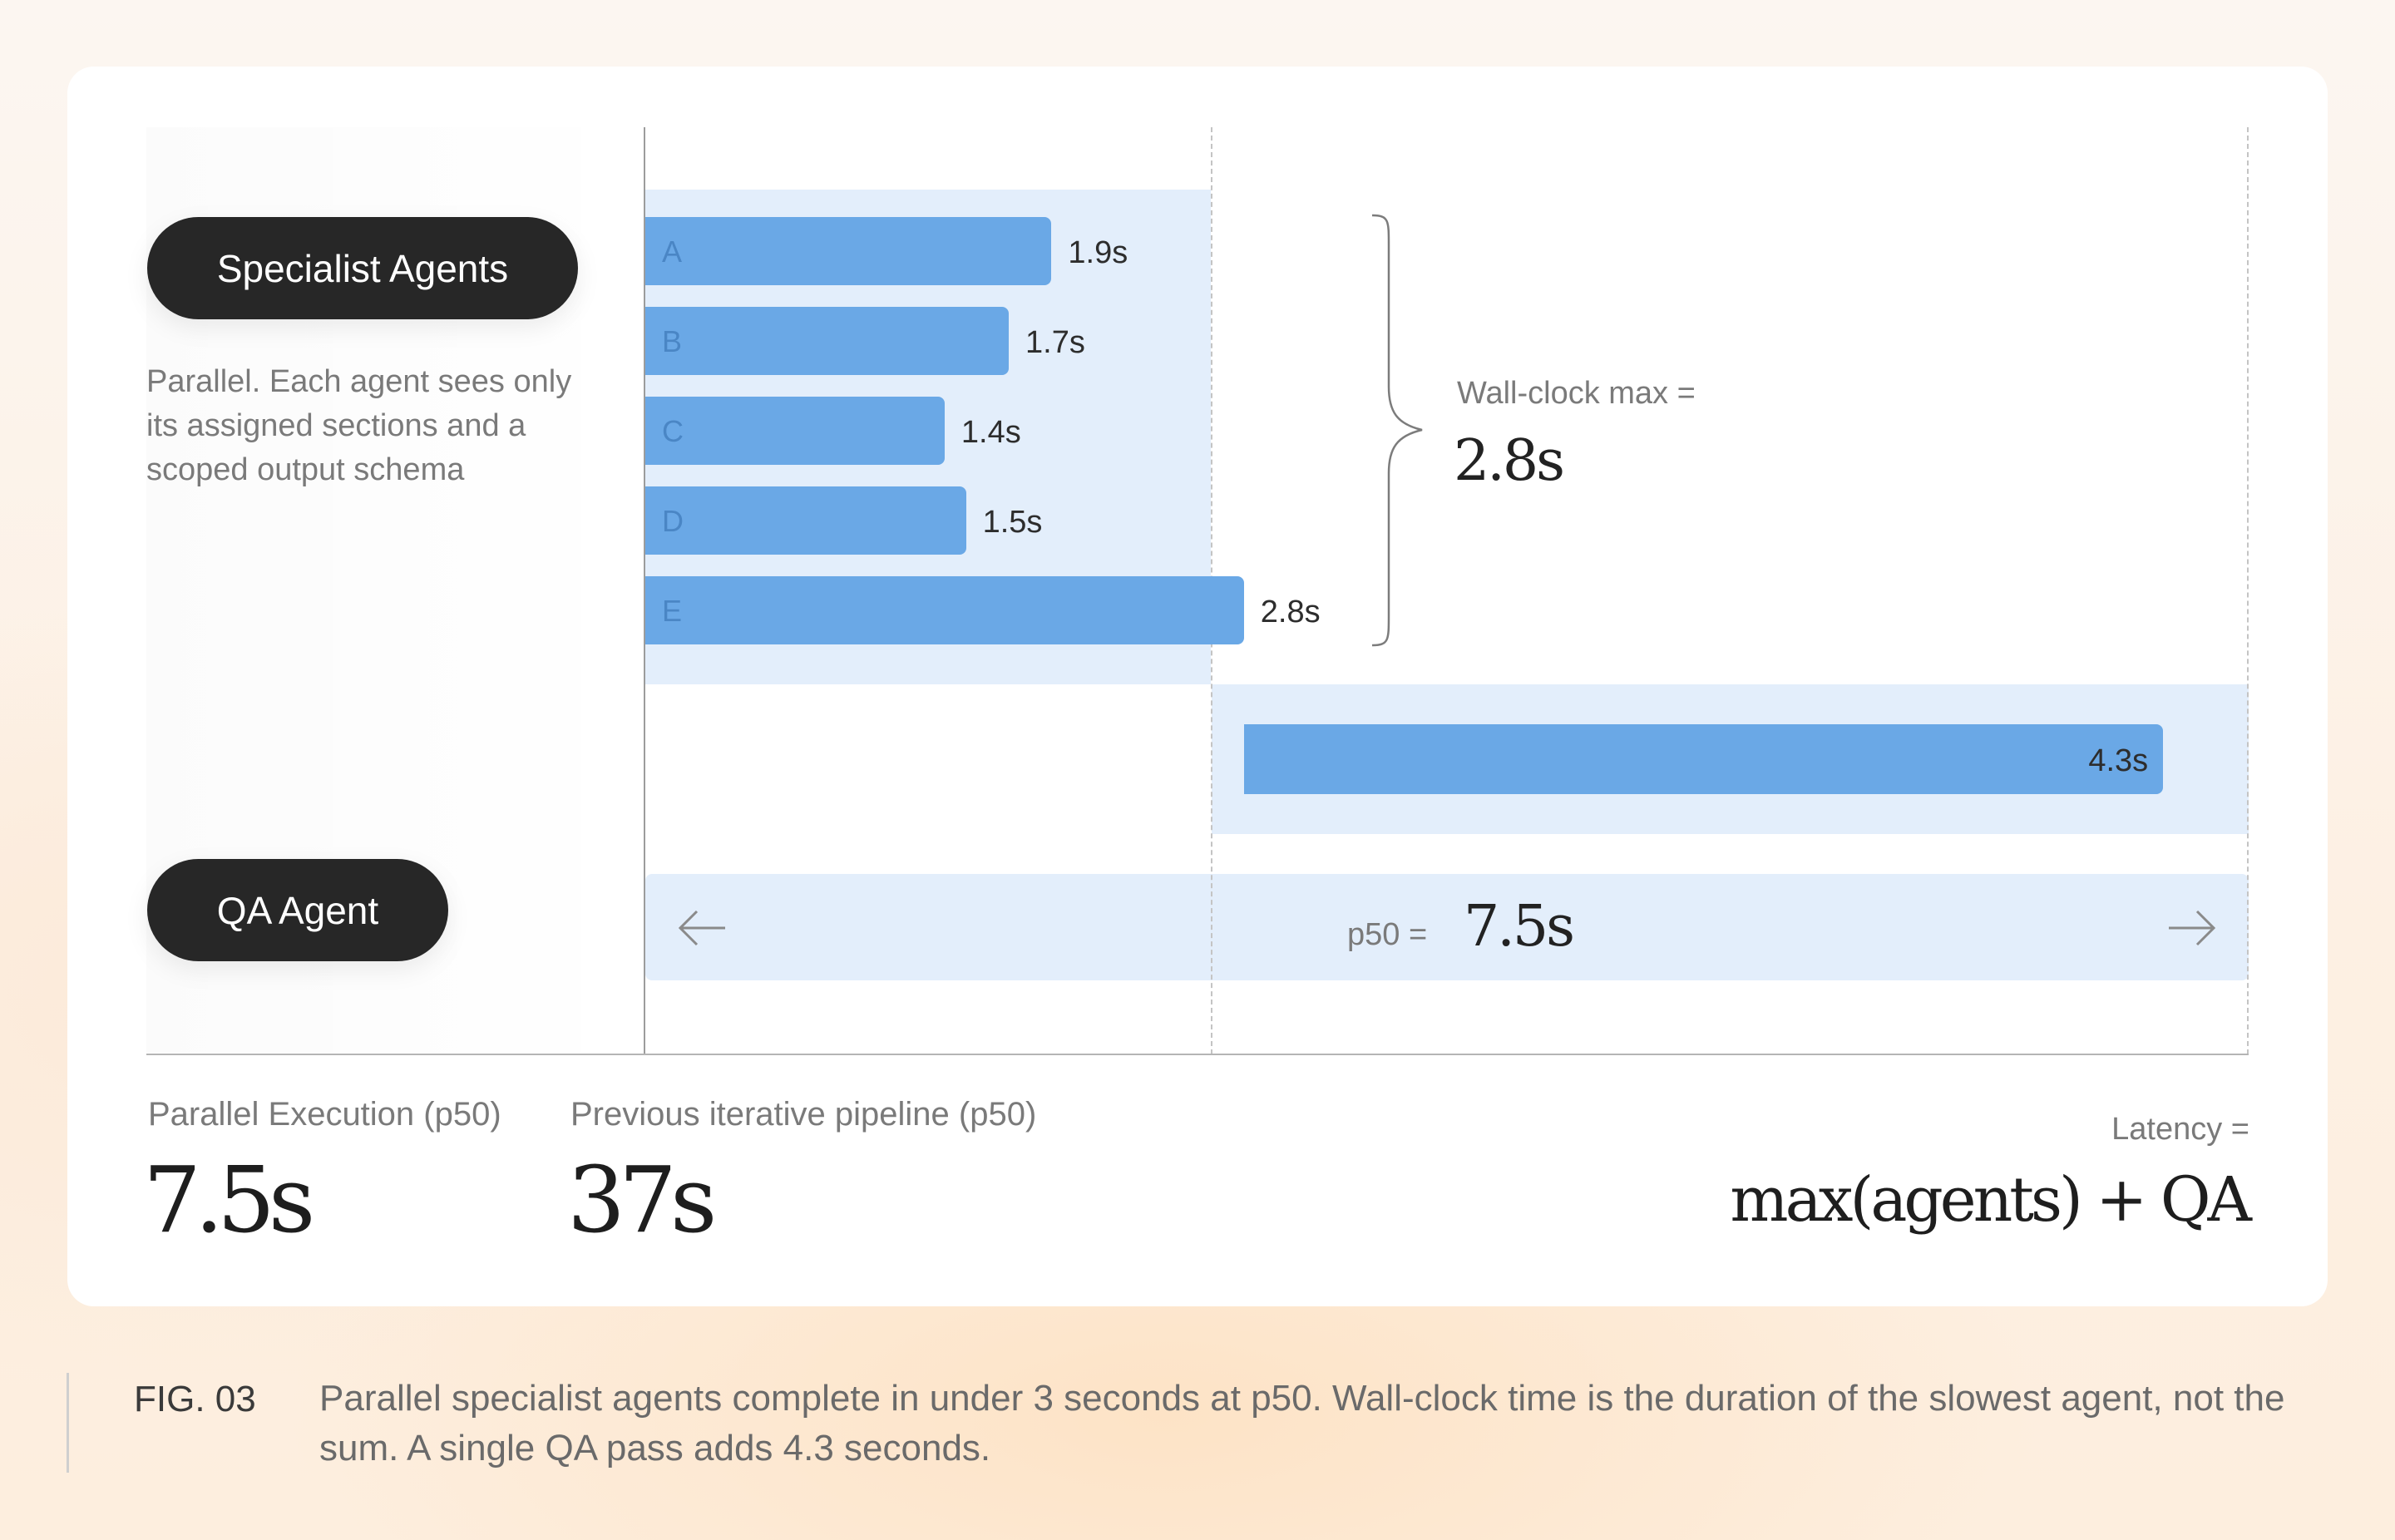 The height and width of the screenshot is (1540, 2395). Describe the element at coordinates (805, 520) in the screenshot. I see `agent-bar-d` at that location.